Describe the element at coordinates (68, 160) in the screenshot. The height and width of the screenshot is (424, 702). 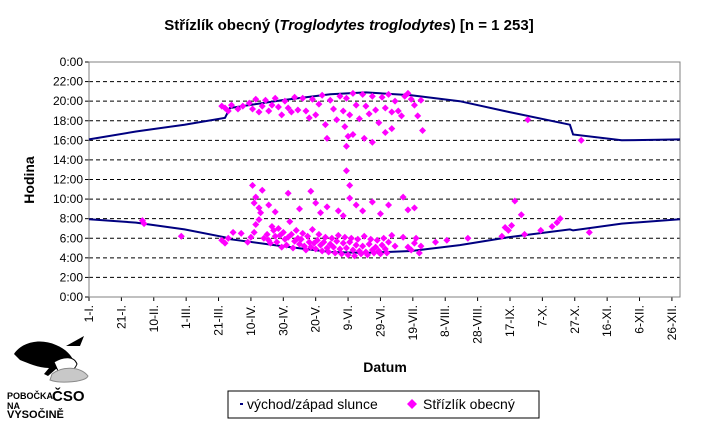
I see `y-tick-label: 14:00` at that location.